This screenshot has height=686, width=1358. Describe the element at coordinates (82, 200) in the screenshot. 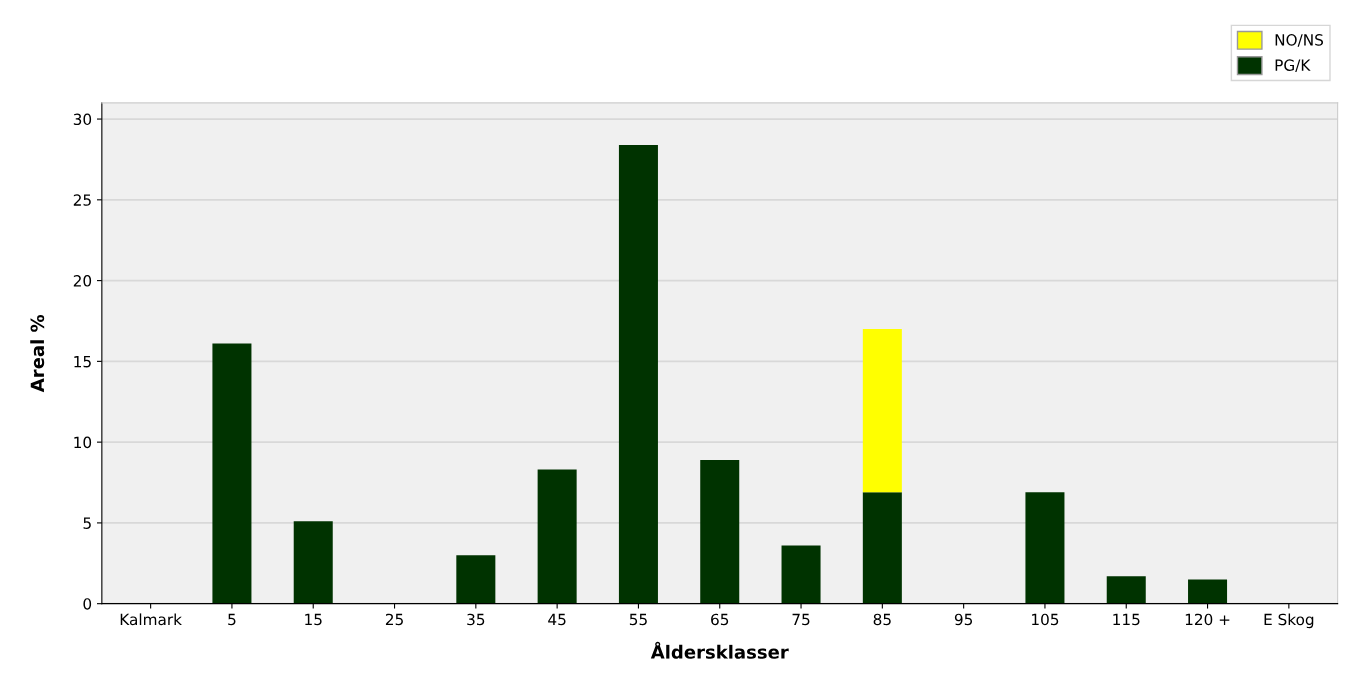

I see `y-tick-label: 25` at that location.